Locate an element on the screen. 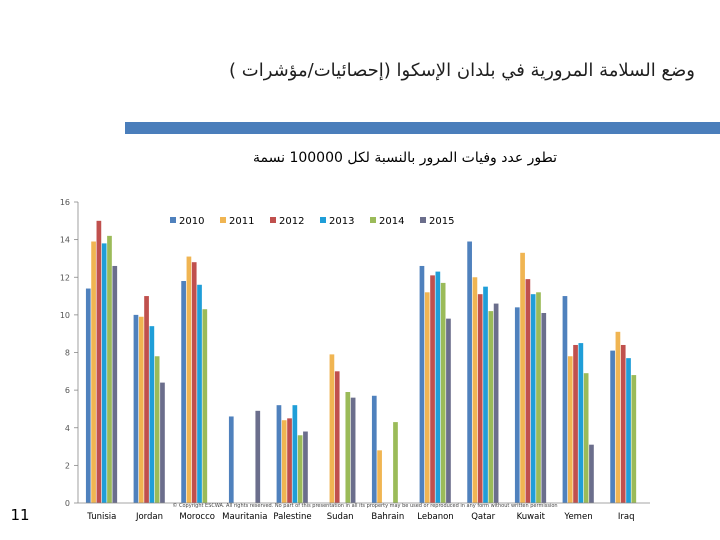 This screenshot has width=720, height=540. bar-lebanon-2010 is located at coordinates (422, 384).